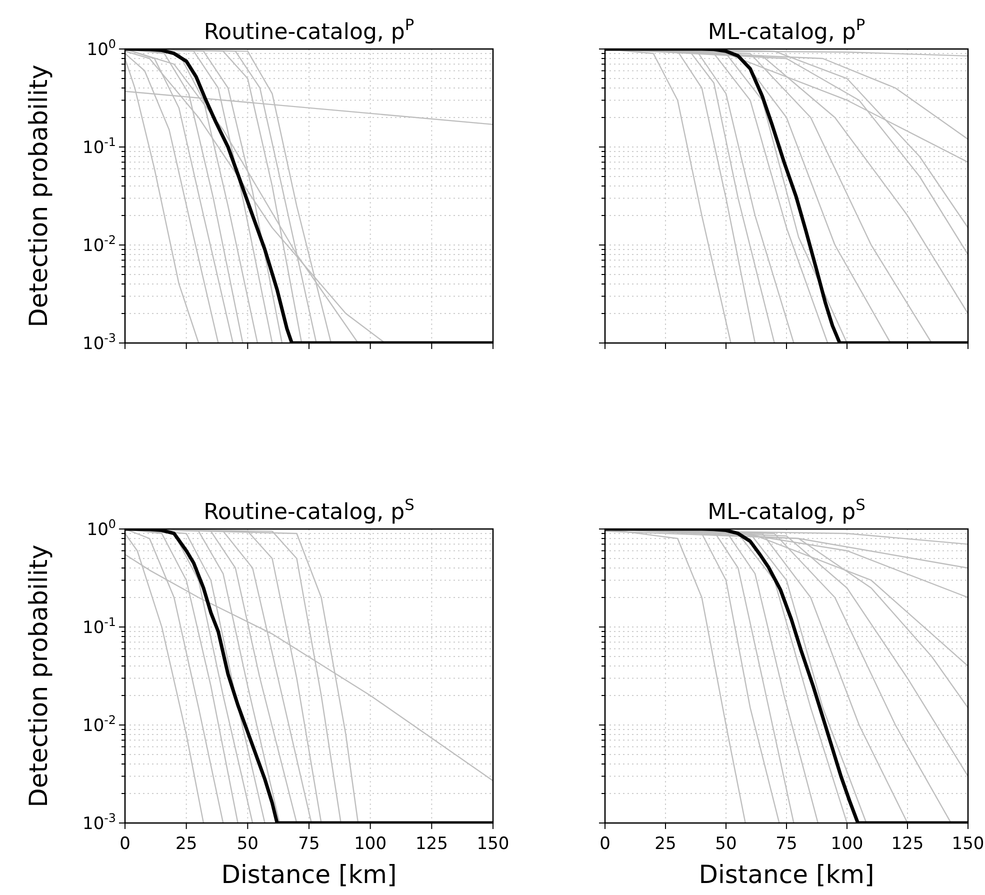  Describe the element at coordinates (309, 30) in the screenshot. I see `chart-title: Routine-catalog, p$^{P}$` at that location.